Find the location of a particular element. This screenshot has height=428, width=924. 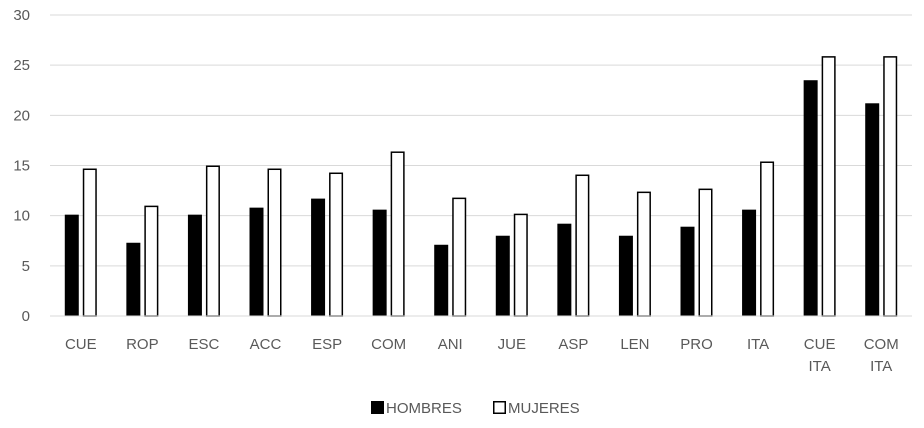

bar-mujeres-ita is located at coordinates (767, 239).